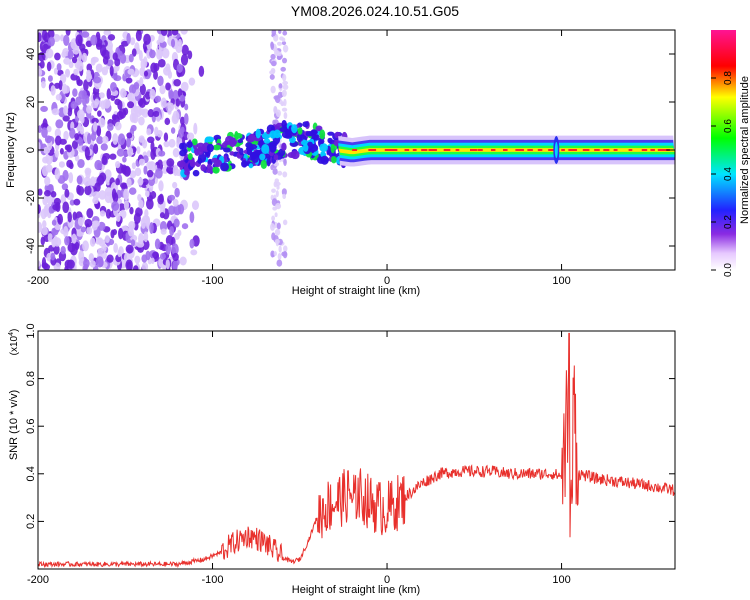 This screenshot has width=750, height=600. I want to click on colorbar-tick-label: 0.8, so click(728, 78).